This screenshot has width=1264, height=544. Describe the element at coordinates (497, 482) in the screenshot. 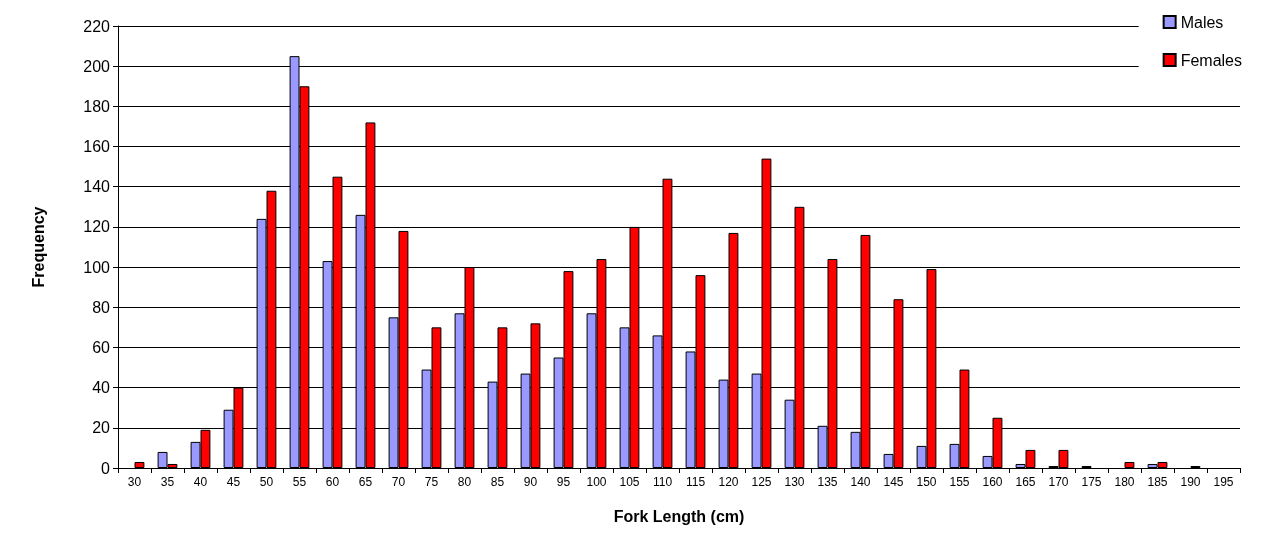

I see `x-tick-label: 85` at that location.